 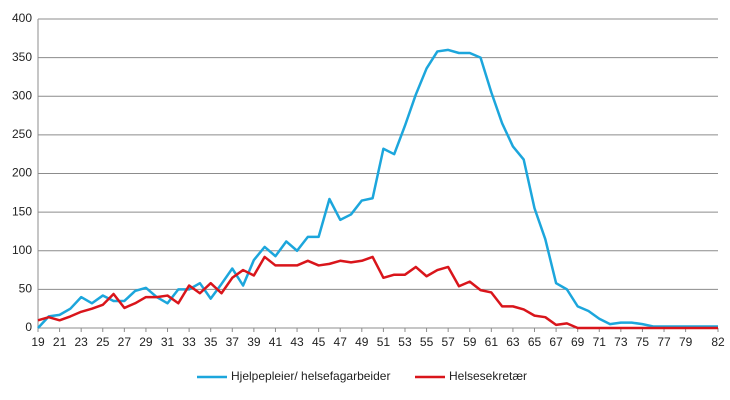 I want to click on x-tick-label: 35, so click(x=211, y=342).